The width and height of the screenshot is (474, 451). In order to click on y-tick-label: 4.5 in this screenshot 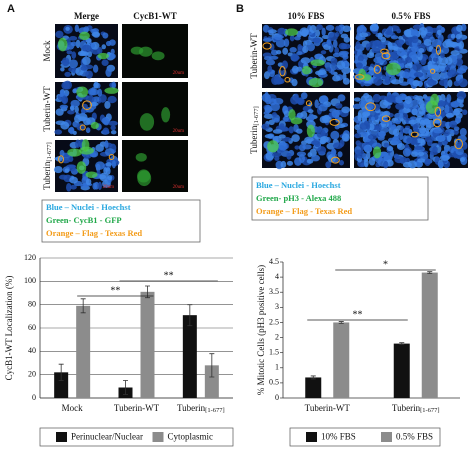, I will do `click(274, 261)`.